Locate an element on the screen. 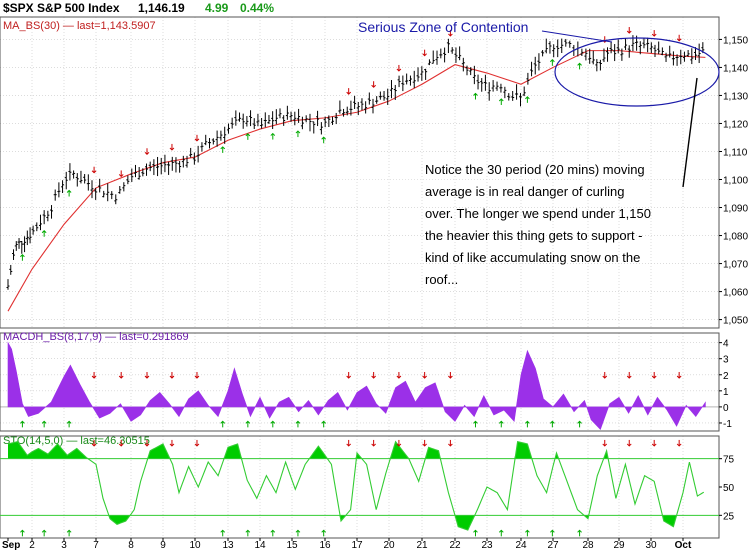 The width and height of the screenshot is (750, 550). x-tick-label: 14 is located at coordinates (260, 545).